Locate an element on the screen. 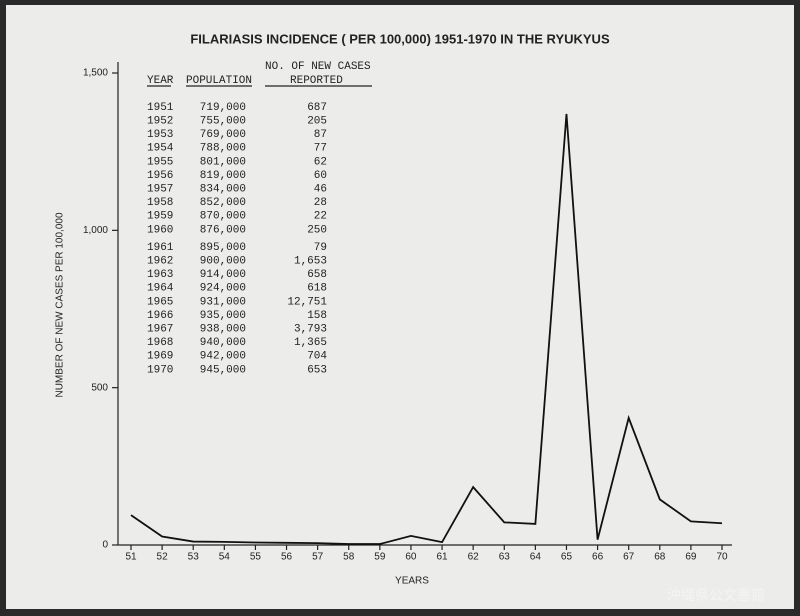 Image resolution: width=800 pixels, height=616 pixels. x-tick-label: 55 is located at coordinates (256, 557).